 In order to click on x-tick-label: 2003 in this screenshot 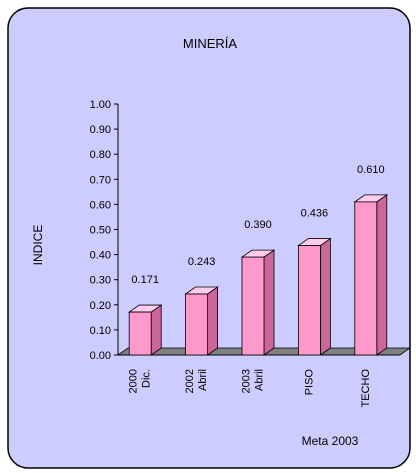, I will do `click(247, 381)`.